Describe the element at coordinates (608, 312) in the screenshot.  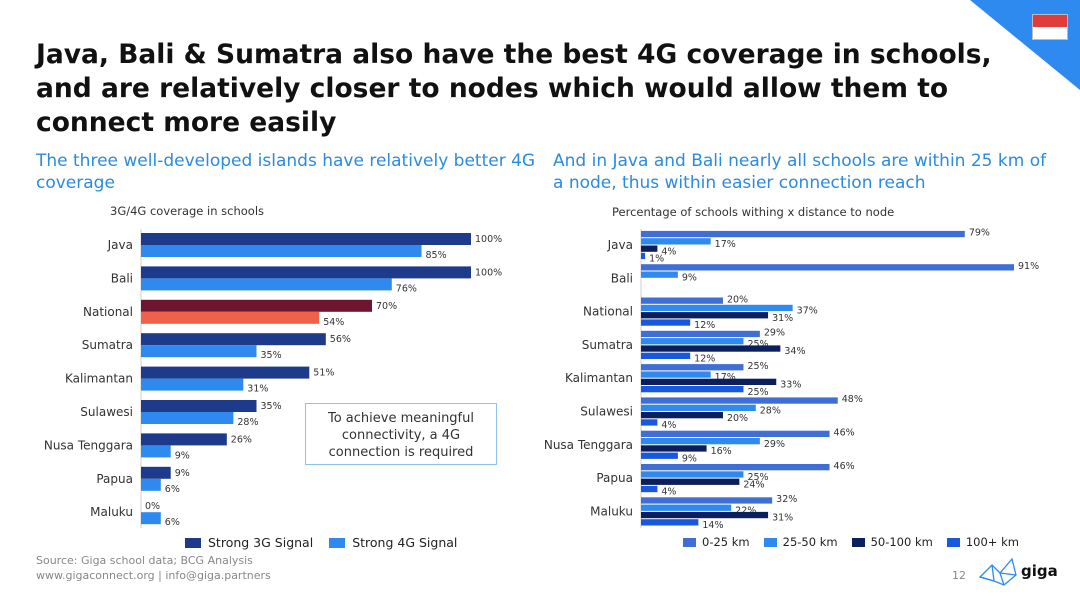
I see `distance-category-national: National` at that location.